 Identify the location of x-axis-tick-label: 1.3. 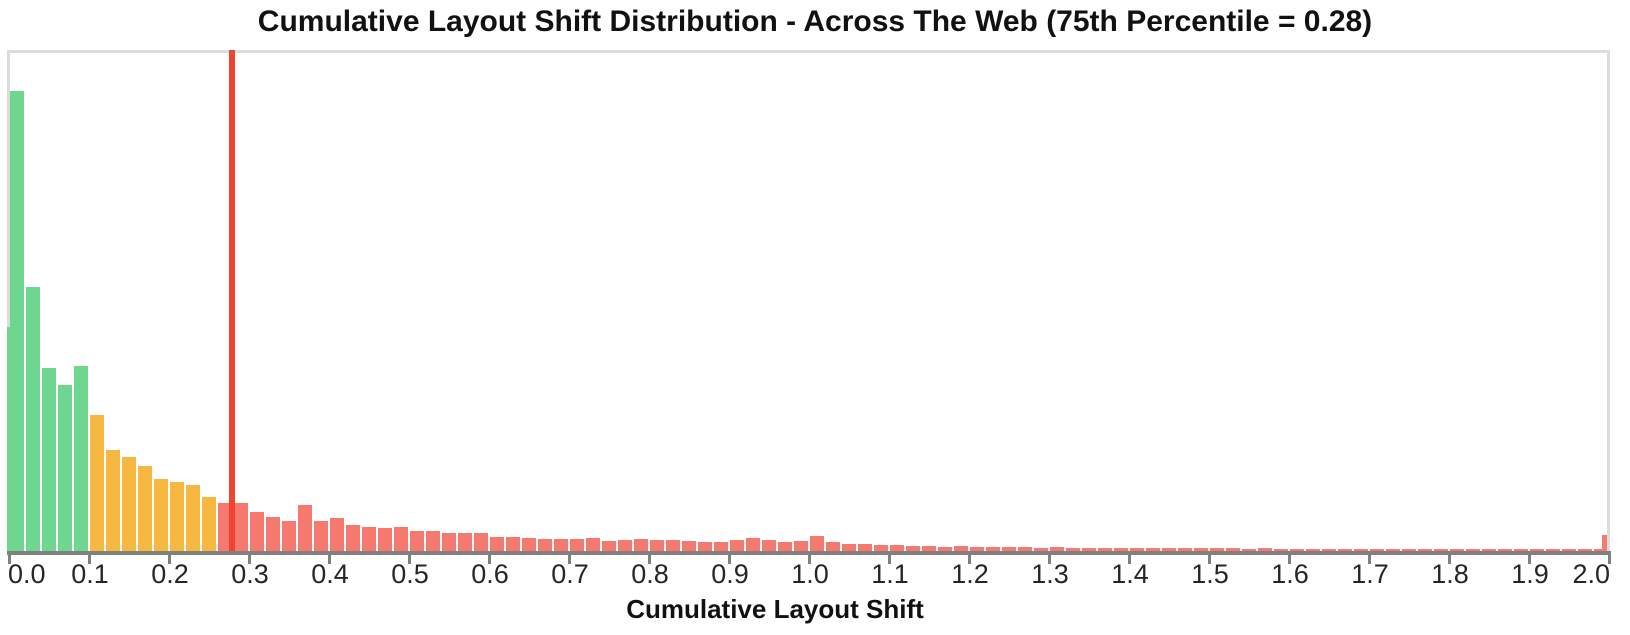
(1050, 574).